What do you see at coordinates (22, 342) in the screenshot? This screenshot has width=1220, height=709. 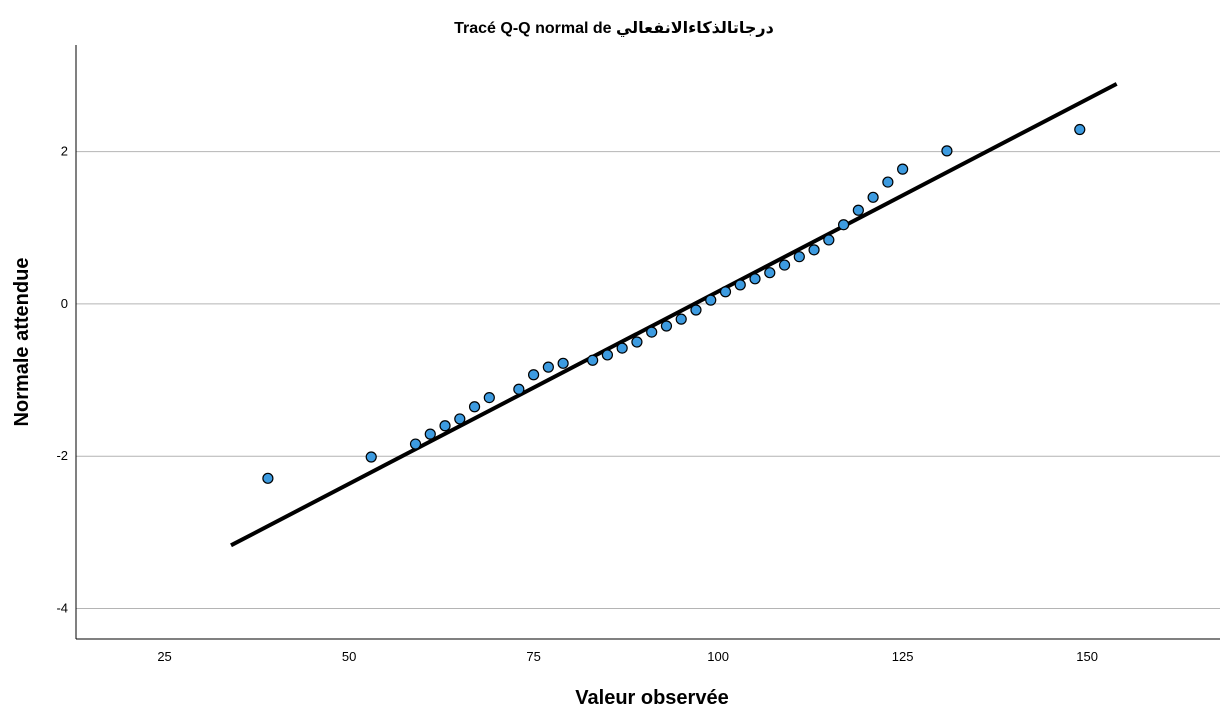 I see `y-axis-title: Normale attendue` at bounding box center [22, 342].